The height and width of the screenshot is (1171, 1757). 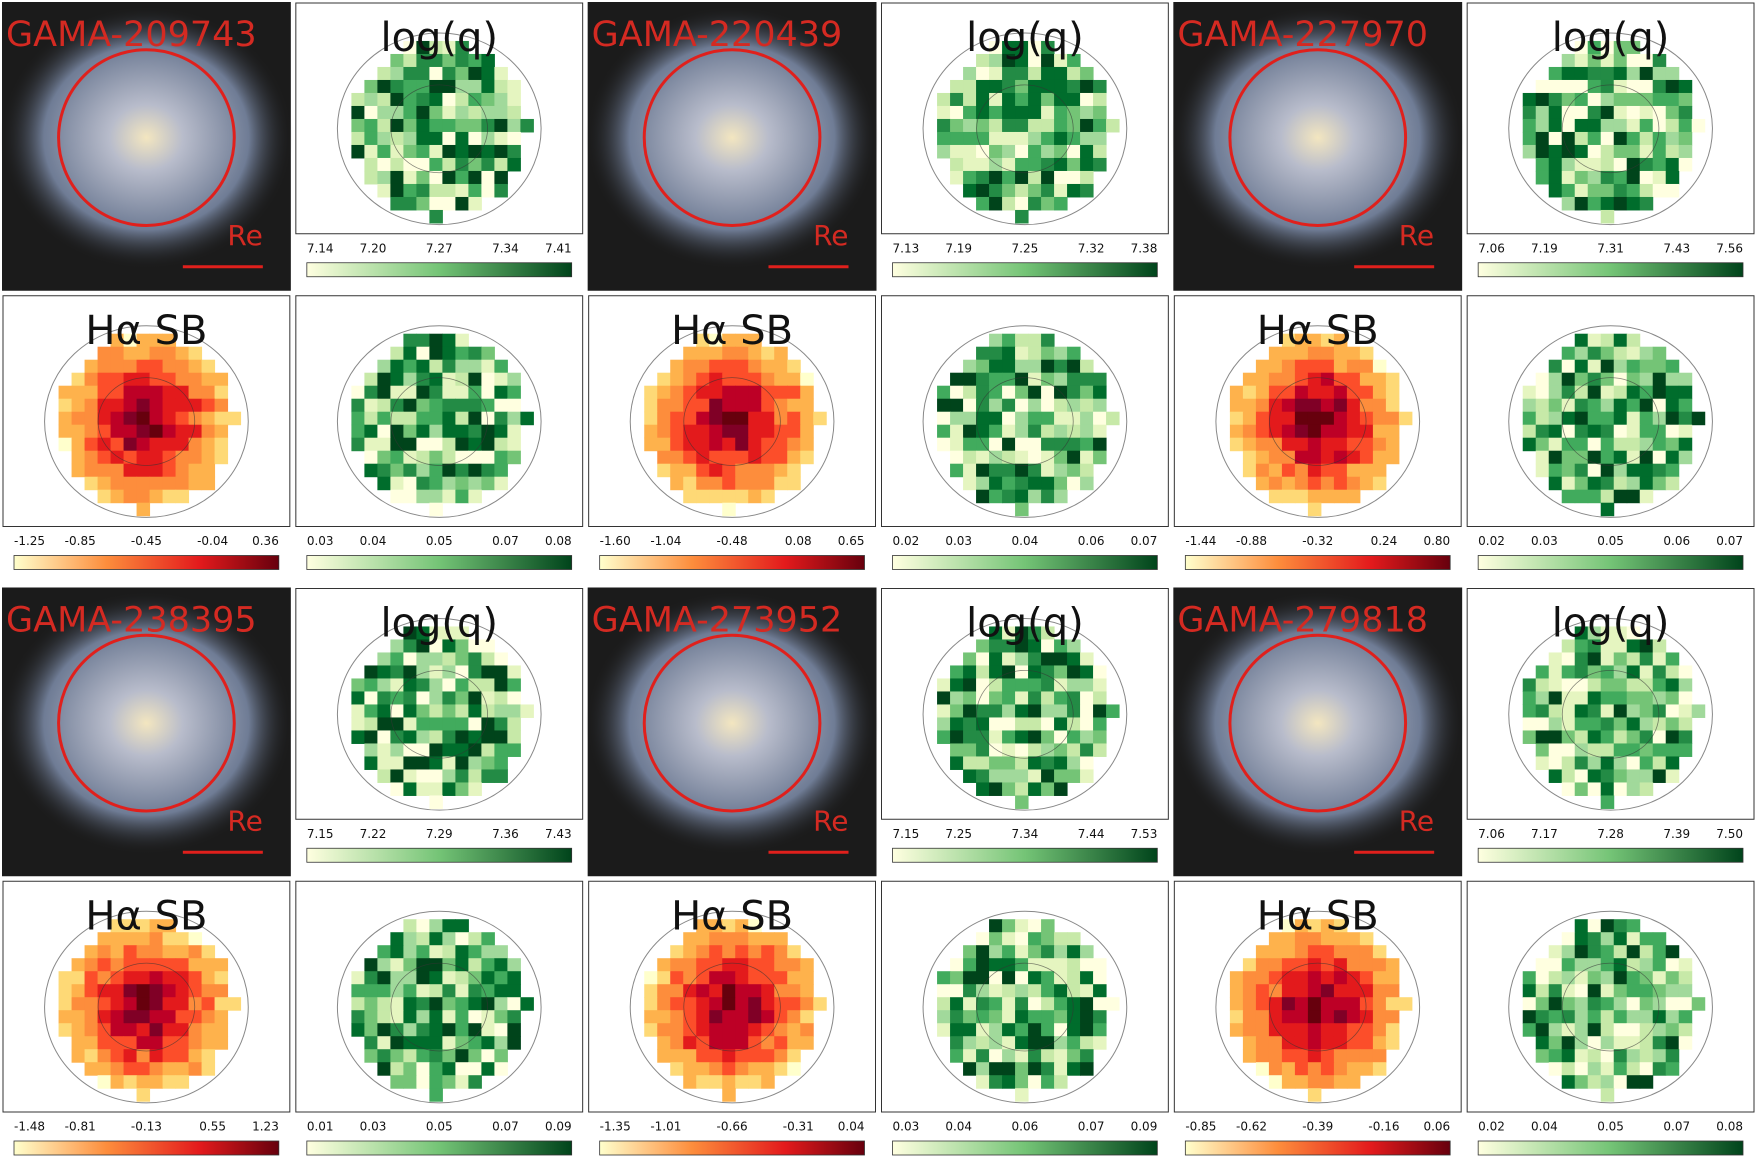 What do you see at coordinates (1144, 541) in the screenshot?
I see `colorbar-tick-label: 0.07` at bounding box center [1144, 541].